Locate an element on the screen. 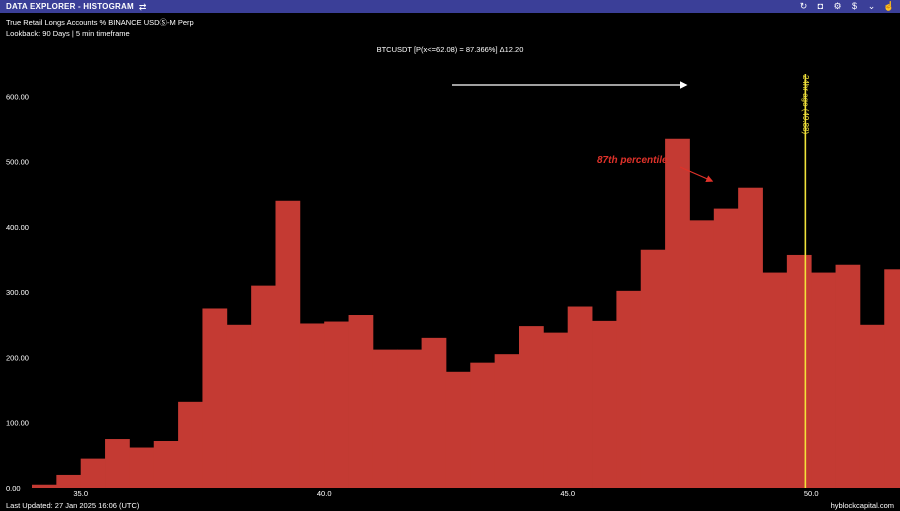 The image size is (900, 511). y-tick-label: 300.00 is located at coordinates (17, 292).